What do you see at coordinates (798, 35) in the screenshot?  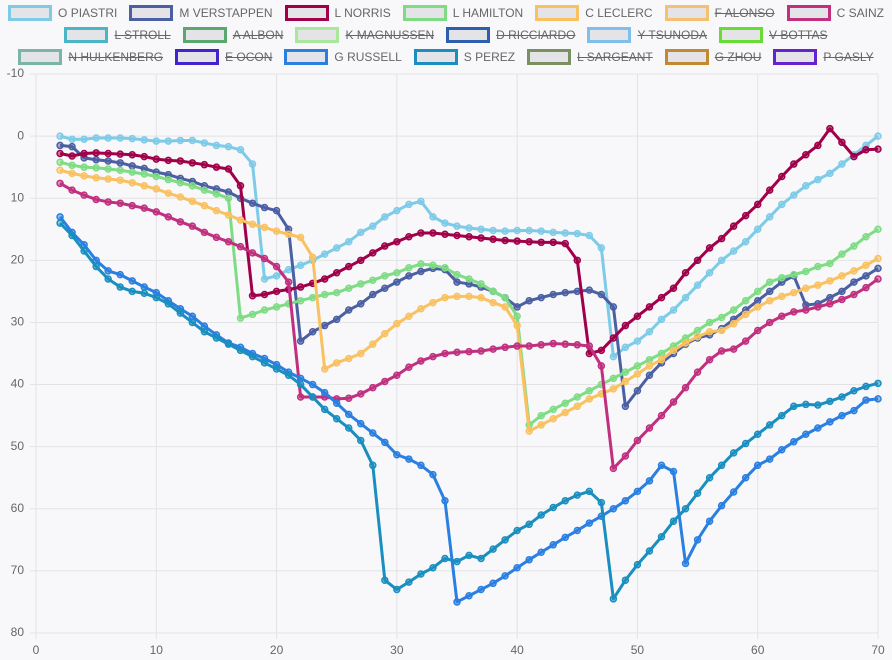 I see `legend-label: V BOTTAS` at bounding box center [798, 35].